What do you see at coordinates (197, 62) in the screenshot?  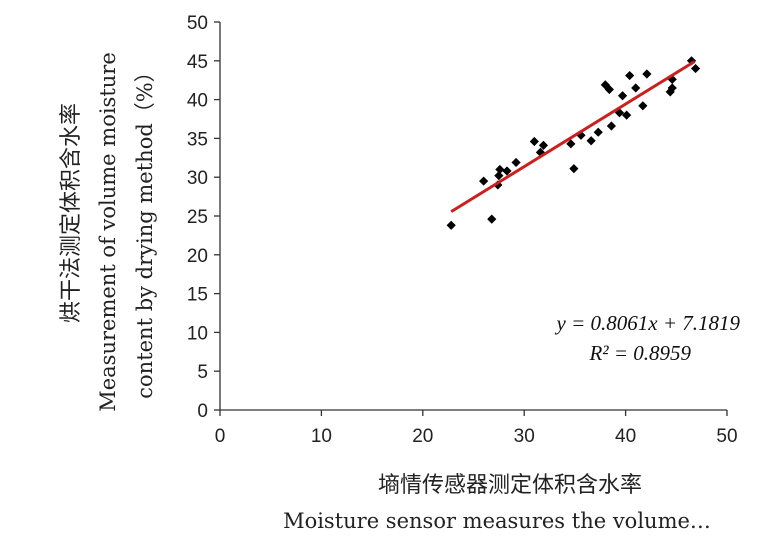 I see `y-tick-label: 45` at bounding box center [197, 62].